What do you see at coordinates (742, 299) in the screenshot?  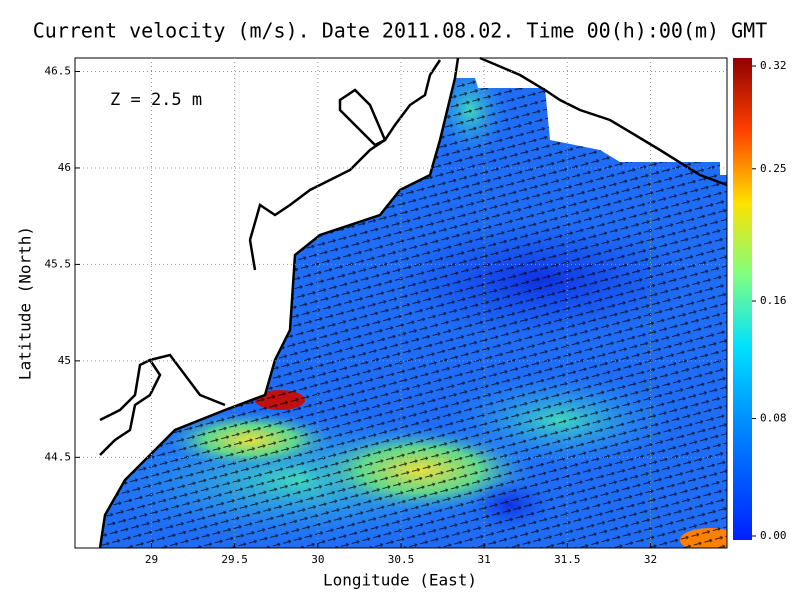 I see `colorbar` at bounding box center [742, 299].